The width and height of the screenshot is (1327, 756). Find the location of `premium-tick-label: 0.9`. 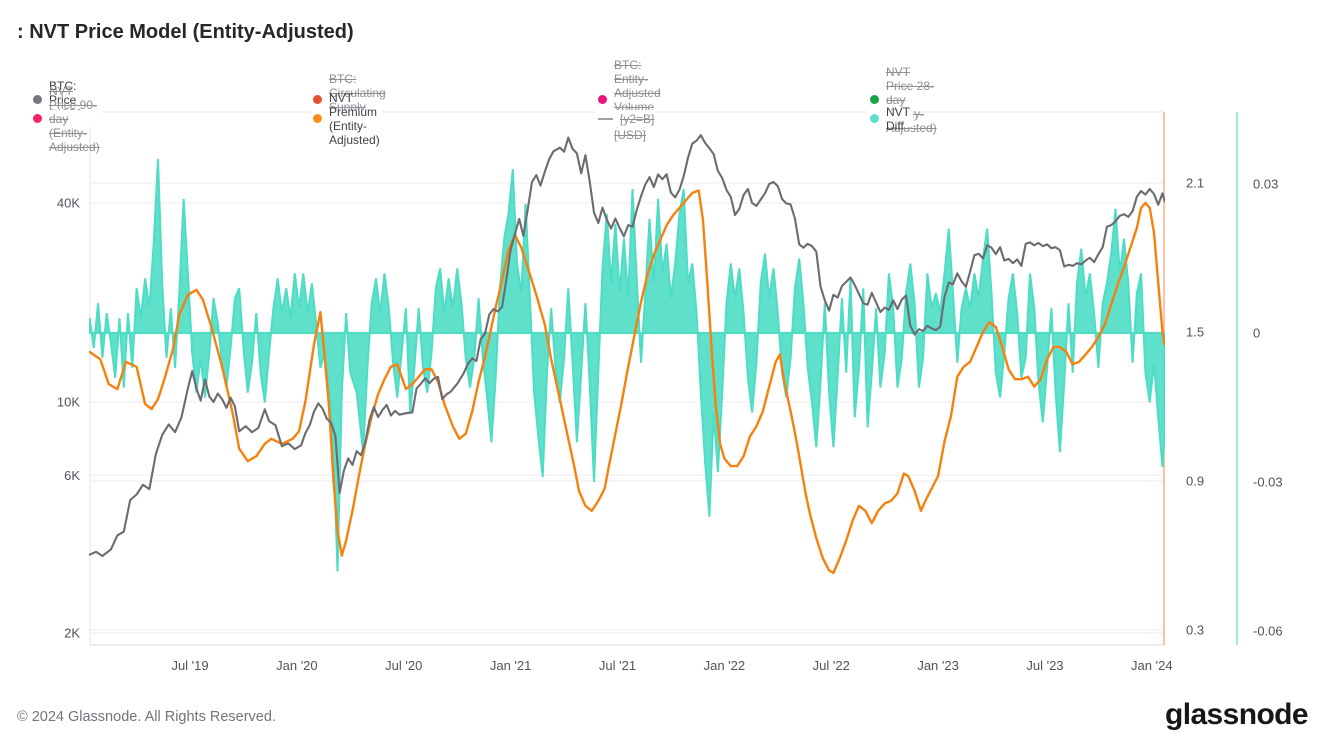

premium-tick-label: 0.9 is located at coordinates (1195, 481).